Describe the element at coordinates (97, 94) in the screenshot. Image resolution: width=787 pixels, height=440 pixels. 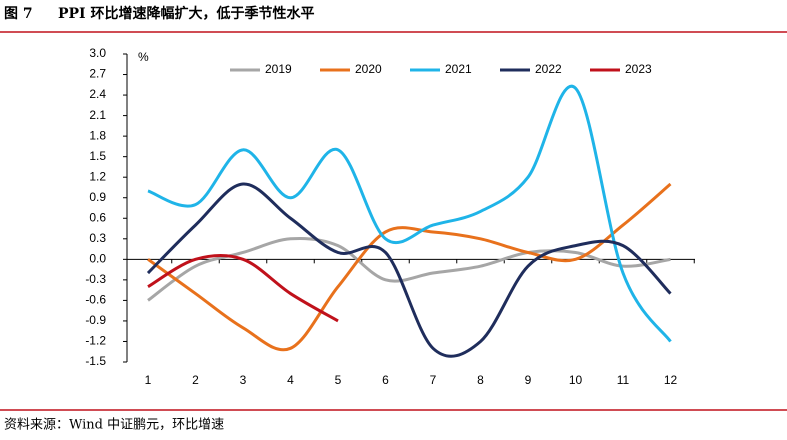
I see `y-tick-label: 2.4` at that location.